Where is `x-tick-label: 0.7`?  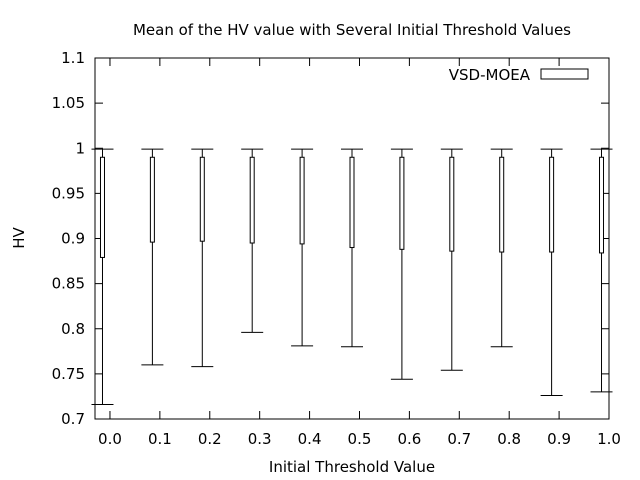
x-tick-label: 0.7 is located at coordinates (459, 439).